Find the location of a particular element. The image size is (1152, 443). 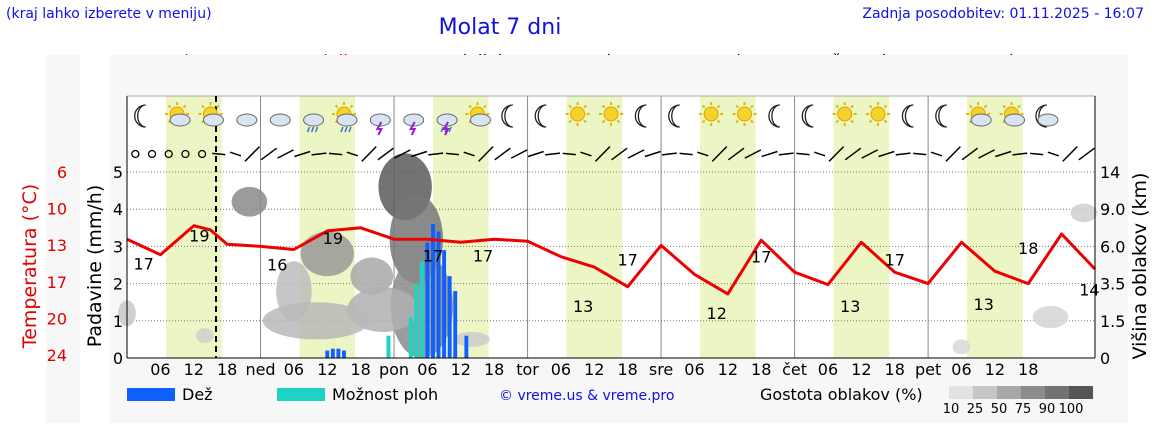

temperature-label: 13 is located at coordinates (583, 306).